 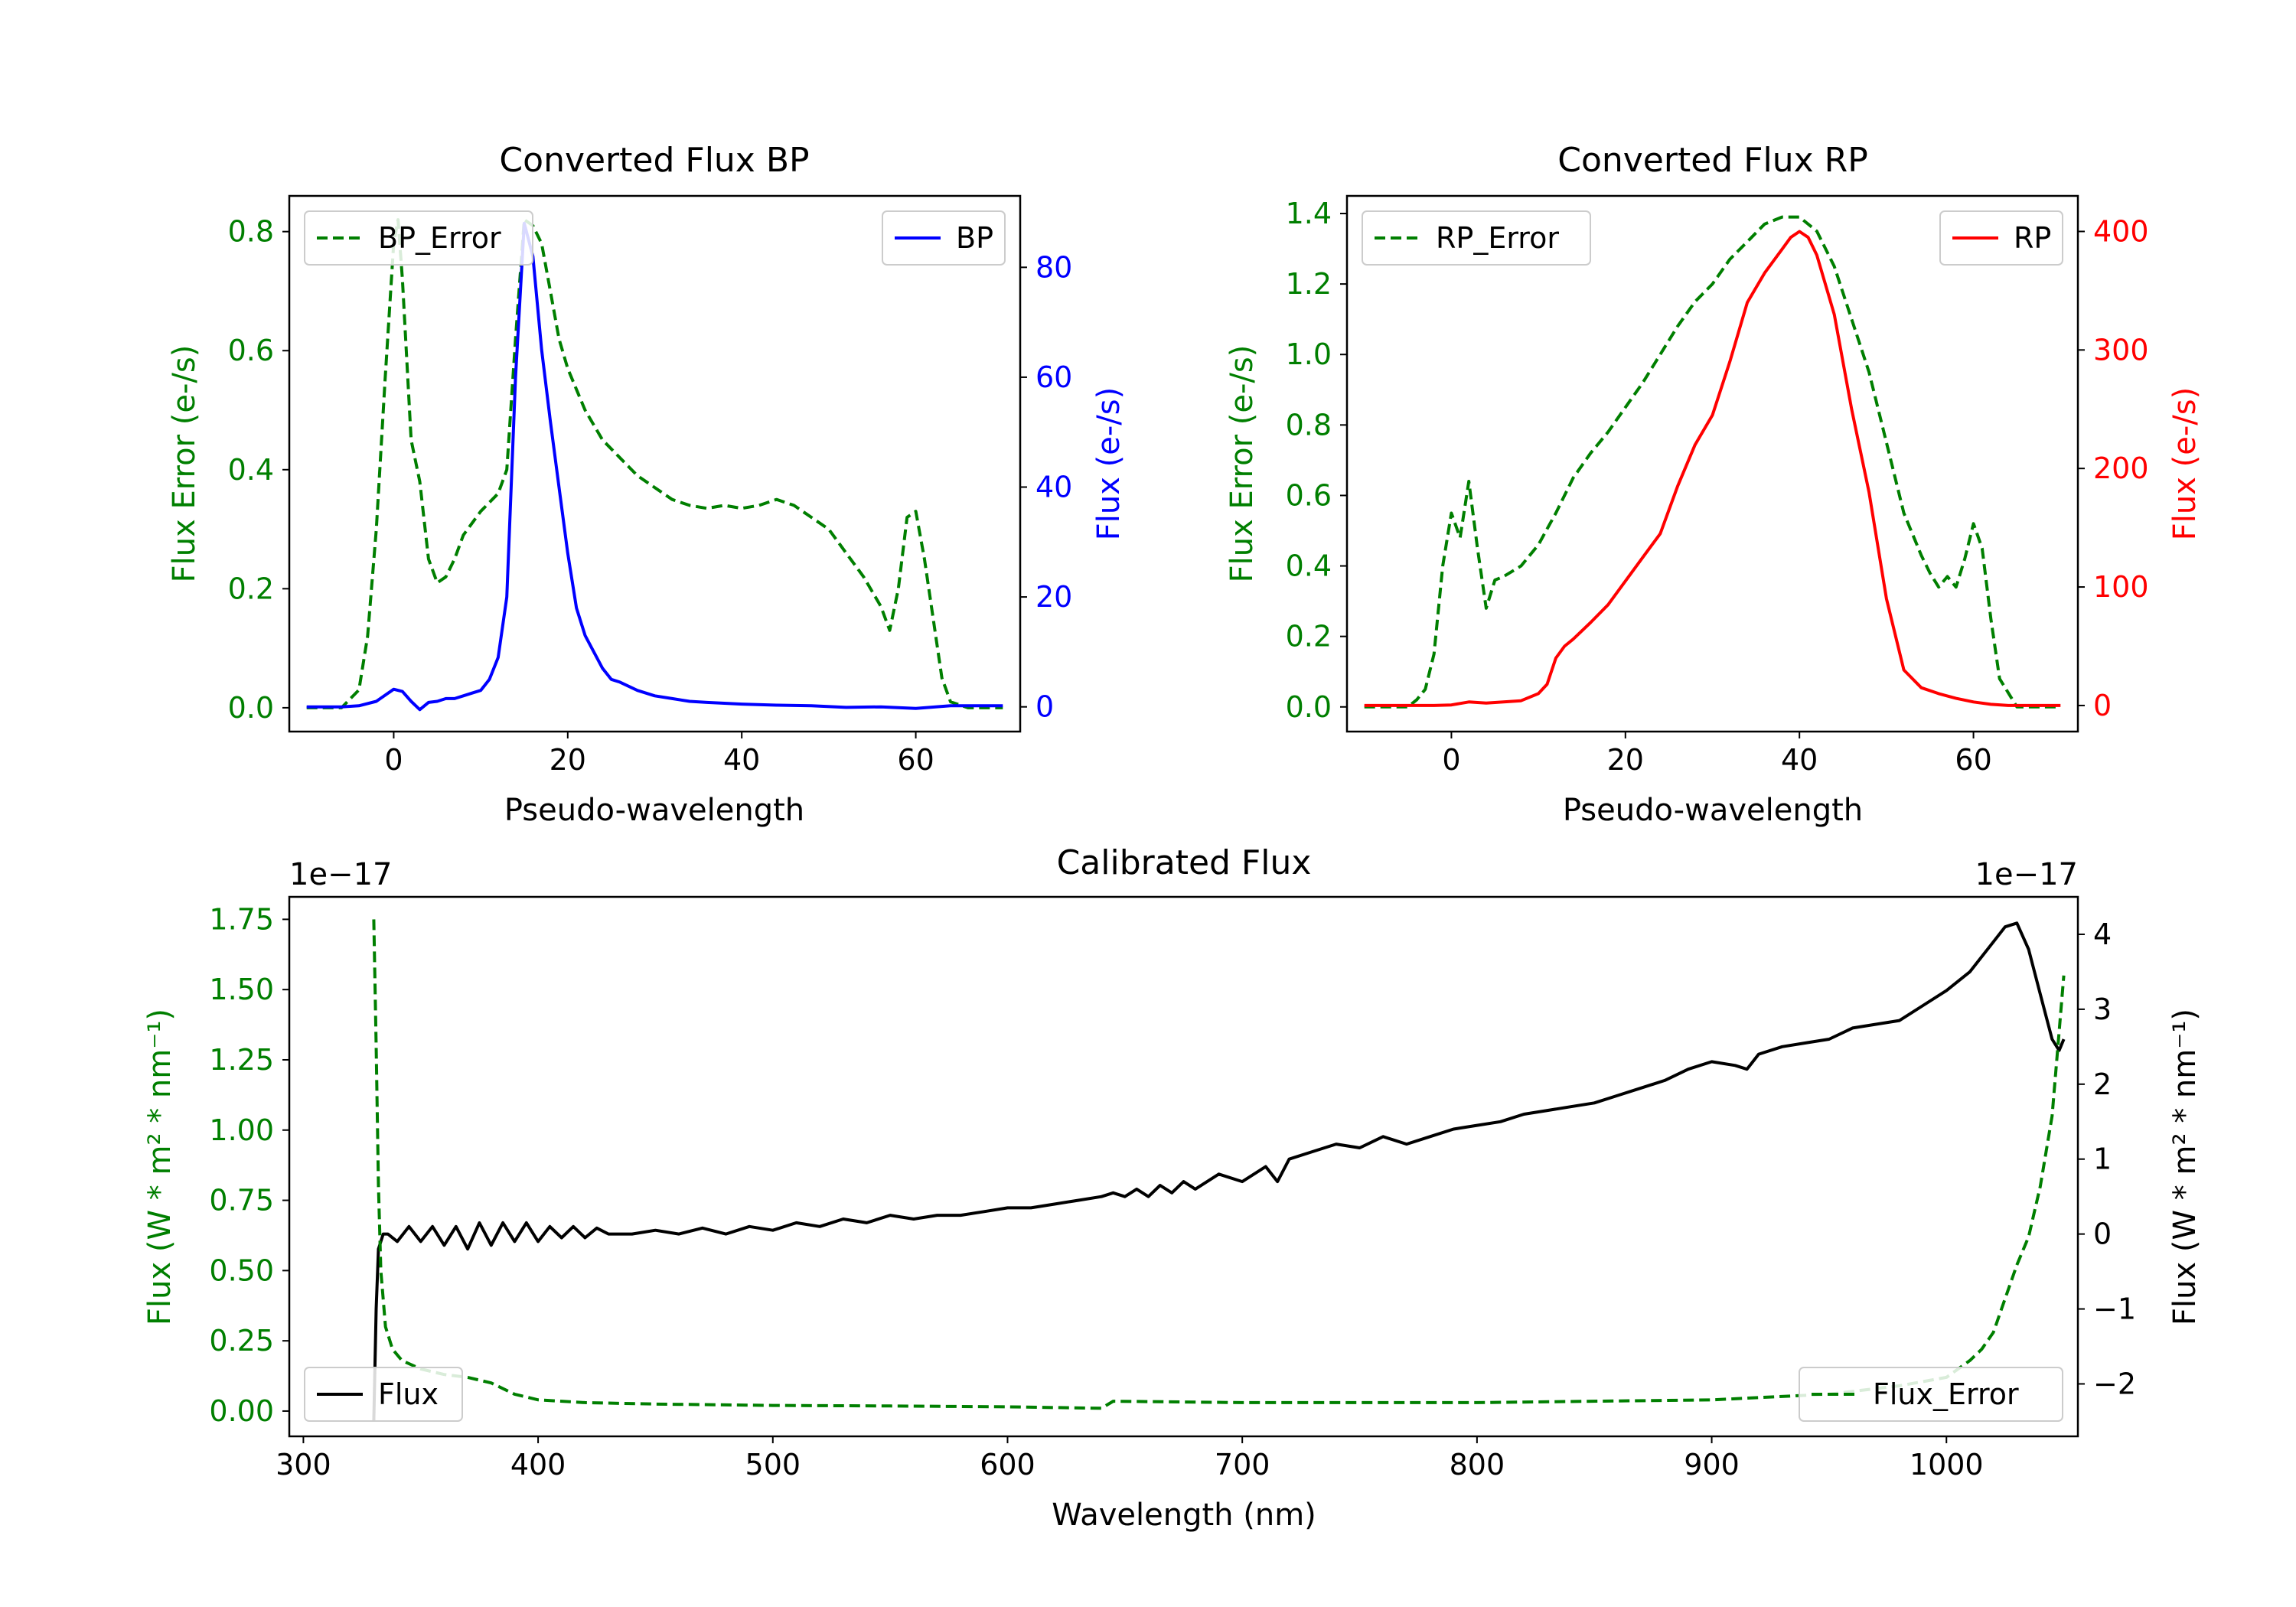 I want to click on legend-label: RP, so click(x=2032, y=238).